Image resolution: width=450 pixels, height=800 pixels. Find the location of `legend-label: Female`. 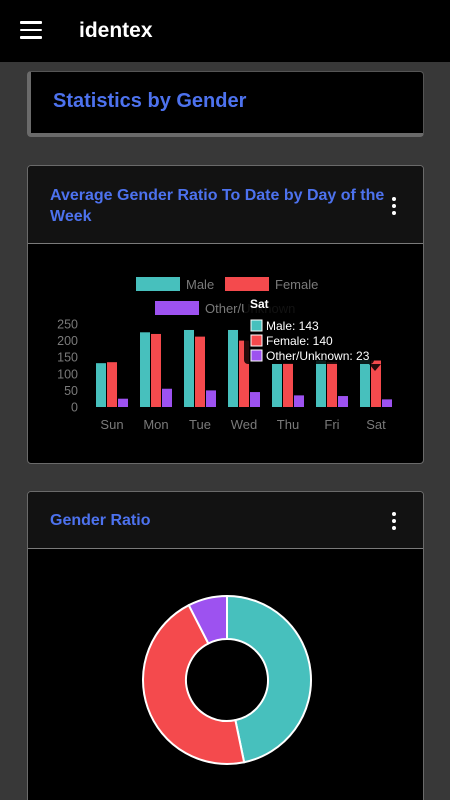

legend-label: Female is located at coordinates (296, 284).